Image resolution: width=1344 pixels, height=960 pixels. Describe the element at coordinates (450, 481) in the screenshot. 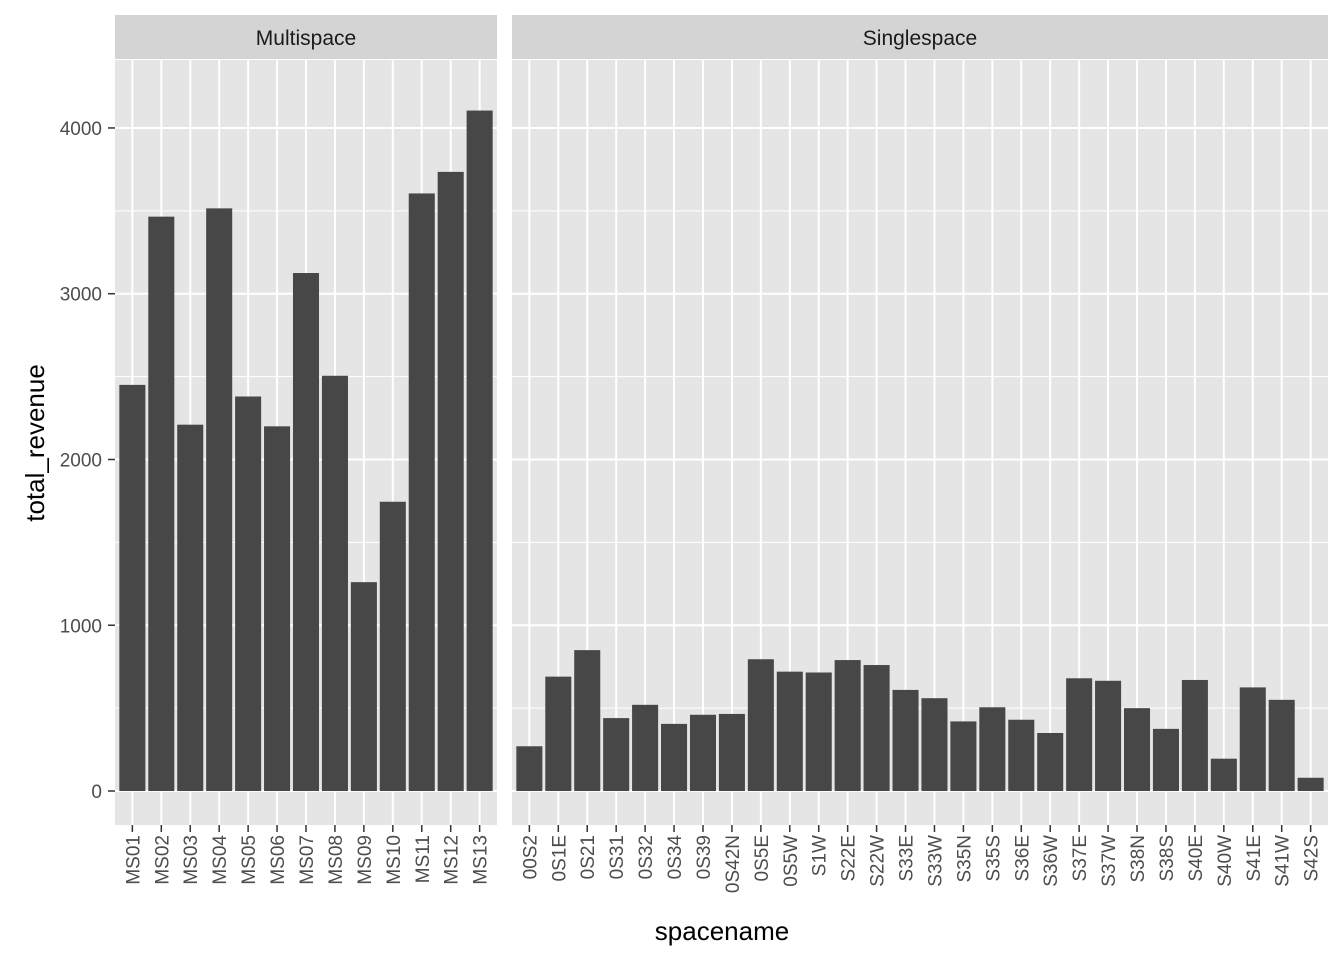

I see `bar-MS12` at that location.